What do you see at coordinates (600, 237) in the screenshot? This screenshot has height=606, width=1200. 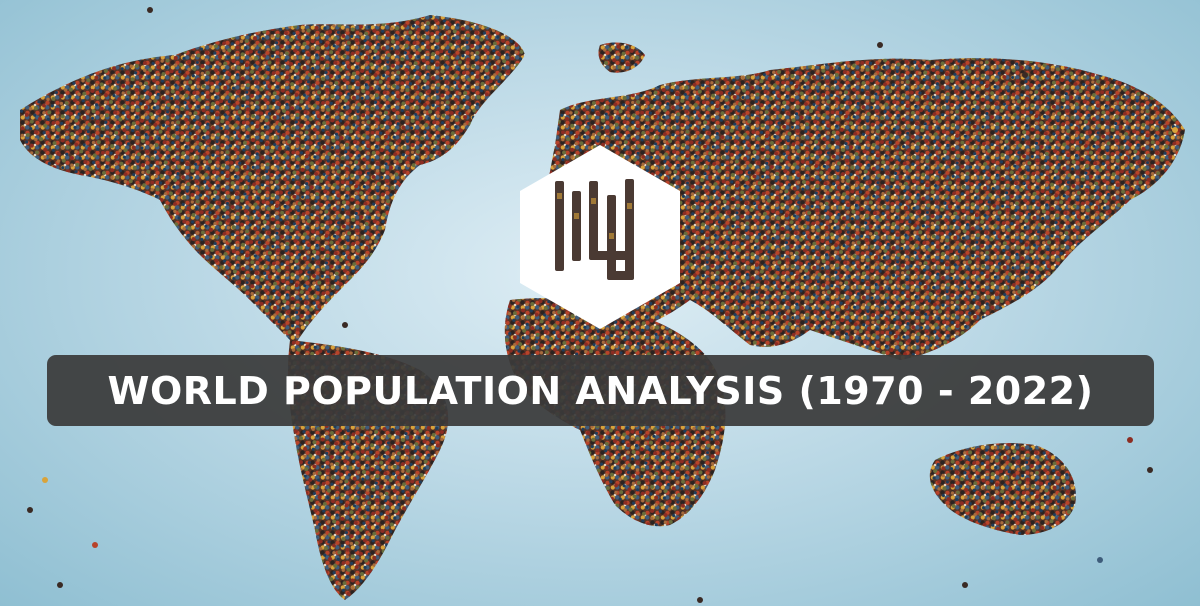 I see `hexagon-logo-icon` at bounding box center [600, 237].